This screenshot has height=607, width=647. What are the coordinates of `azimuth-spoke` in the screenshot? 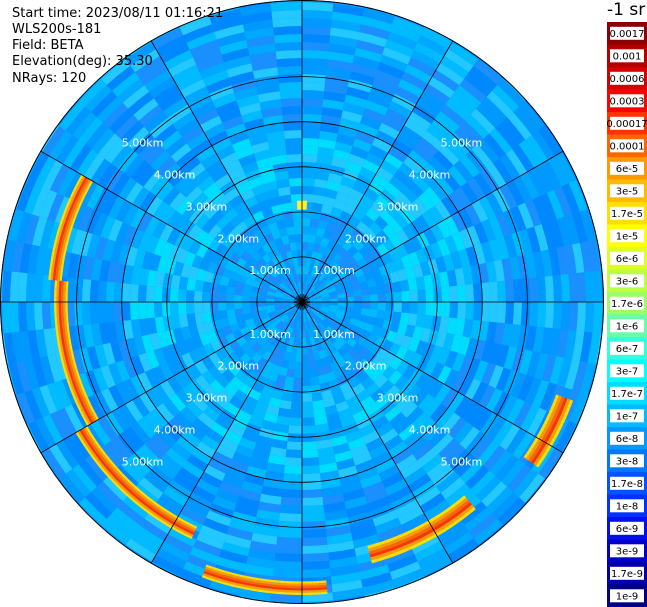 It's located at (226, 171).